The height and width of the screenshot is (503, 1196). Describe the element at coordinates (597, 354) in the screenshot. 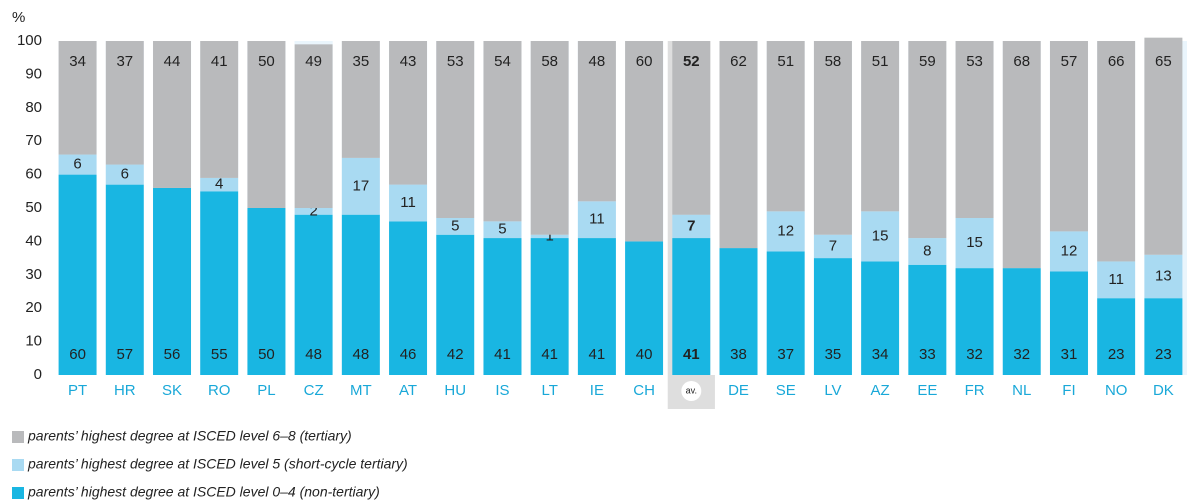

I see `data-label: 41` at that location.